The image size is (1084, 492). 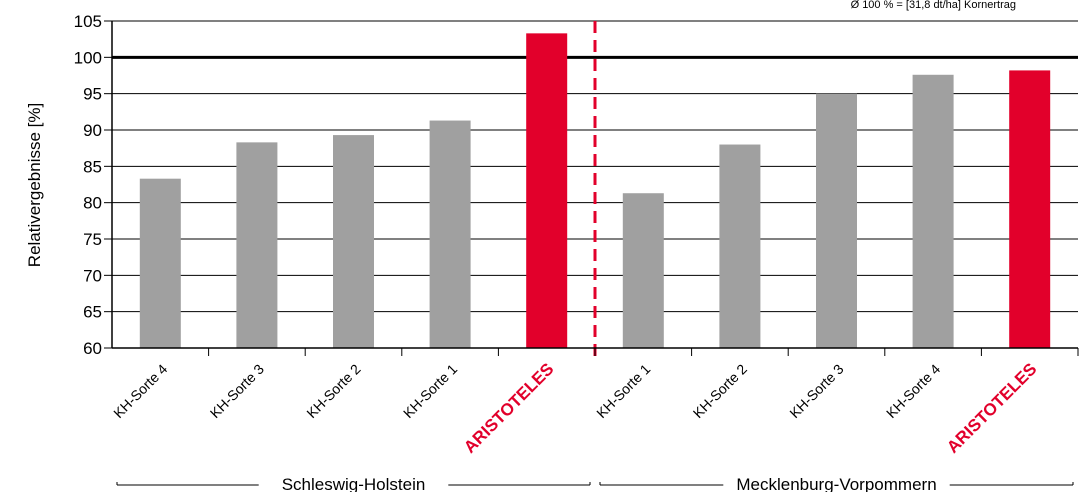 What do you see at coordinates (92, 130) in the screenshot?
I see `y-tick-label: 90` at bounding box center [92, 130].